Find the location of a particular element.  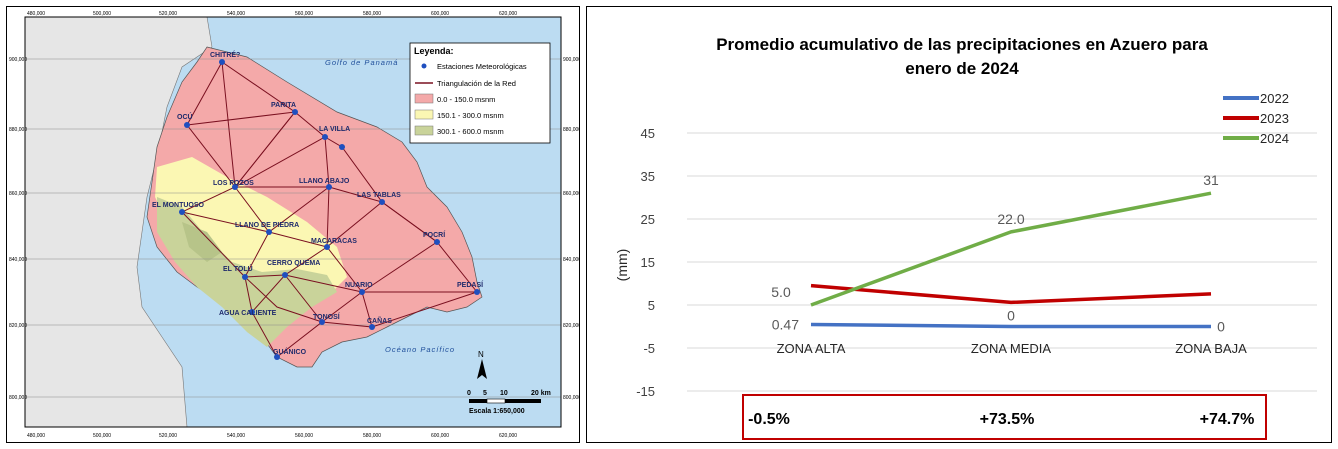

town-label: AGUA CALIENTE is located at coordinates (248, 313).